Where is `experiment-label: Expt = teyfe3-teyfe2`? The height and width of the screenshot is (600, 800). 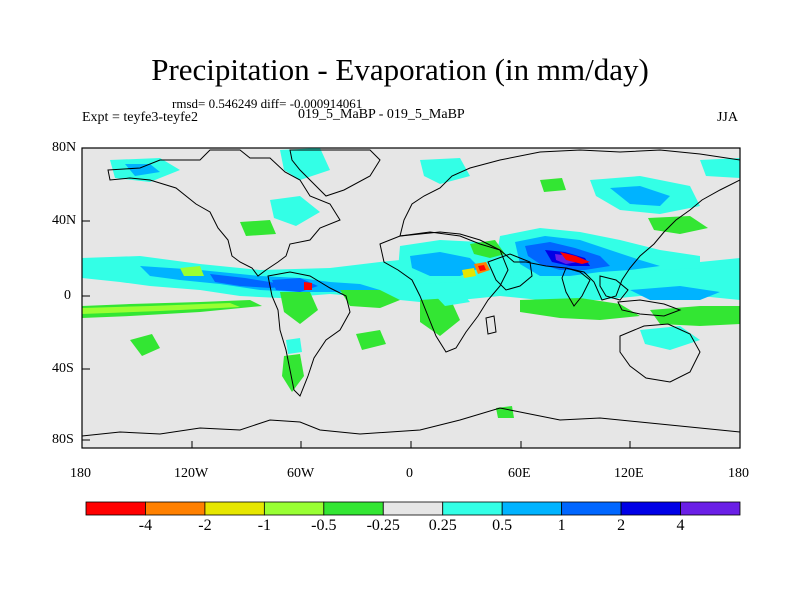
experiment-label: Expt = teyfe3-teyfe2 is located at coordinates (140, 117).